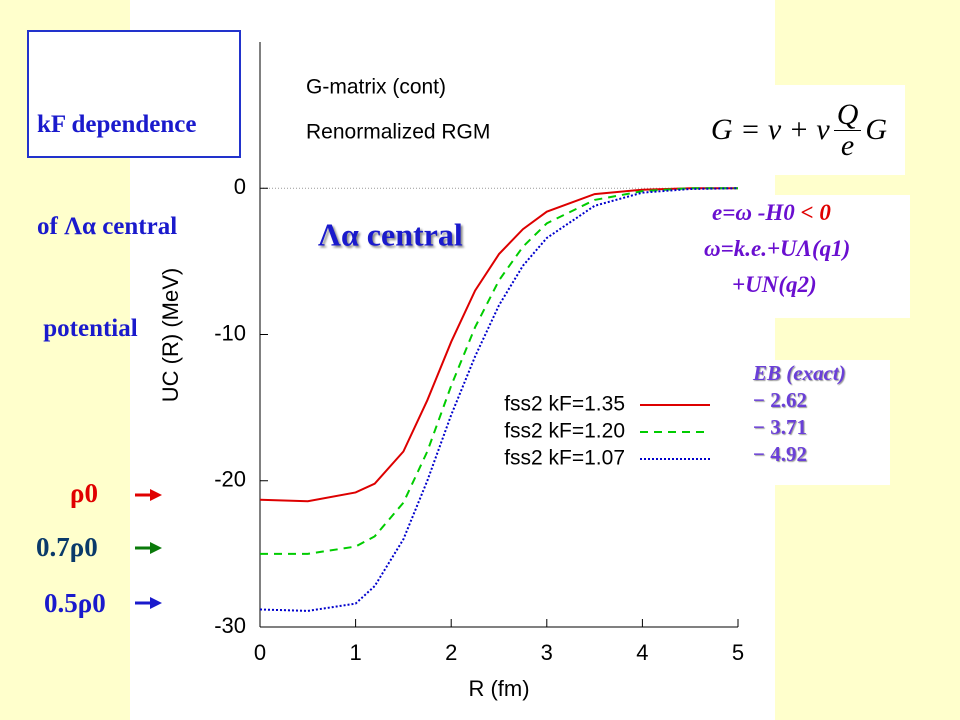  Describe the element at coordinates (780, 400) in the screenshot. I see `binding-value: − 2.62` at that location.